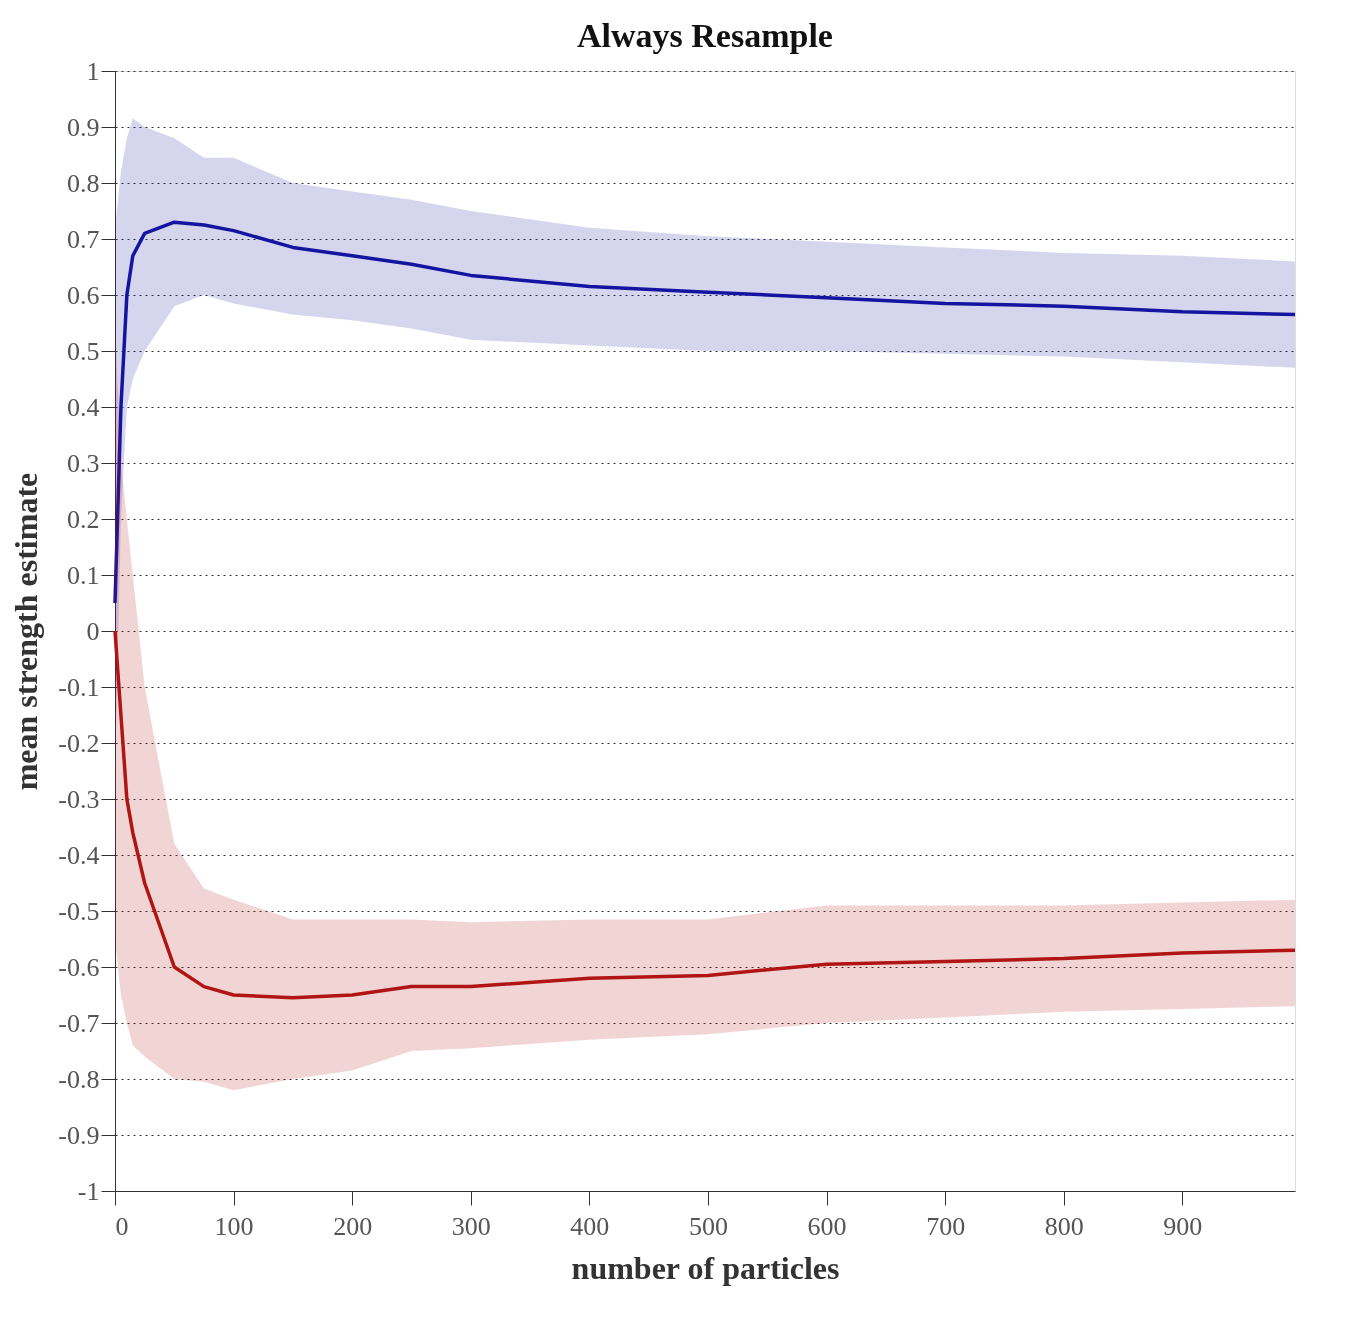 This screenshot has width=1370, height=1320. I want to click on x-tick-label: 500, so click(708, 1226).